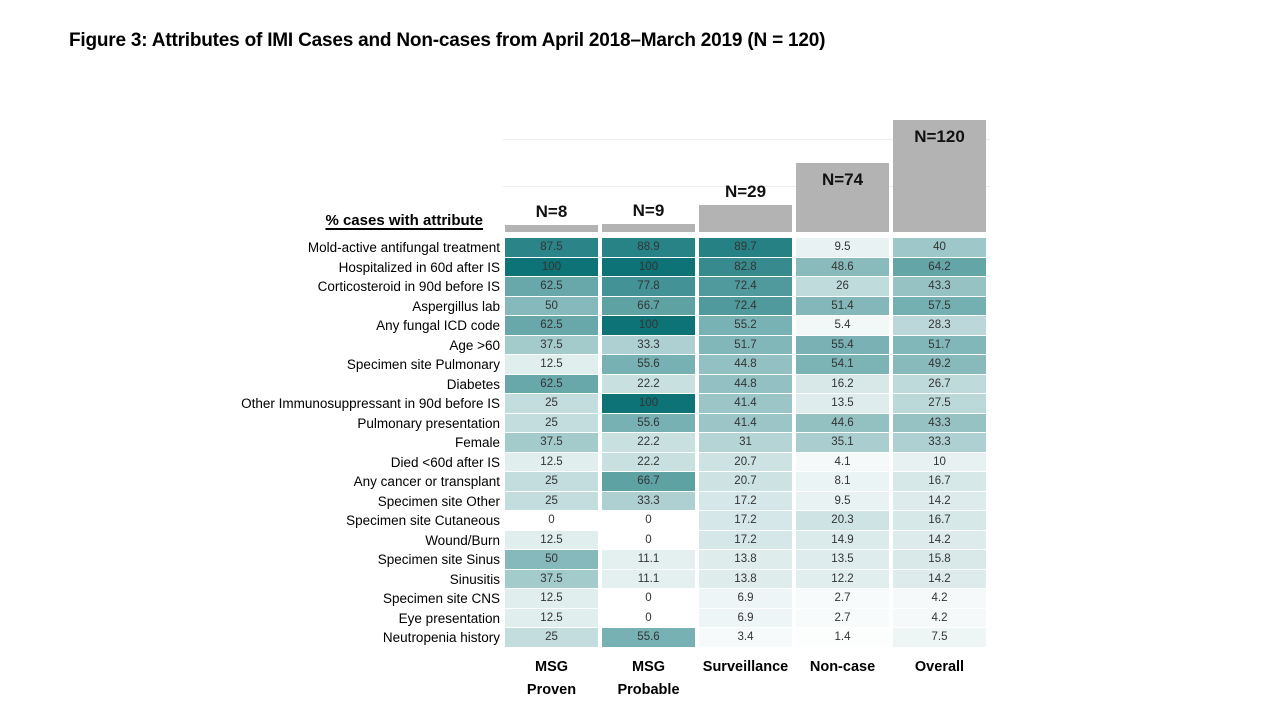 Image resolution: width=1280 pixels, height=720 pixels. What do you see at coordinates (842, 481) in the screenshot?
I see `heatmap-cell: 8.1` at bounding box center [842, 481].